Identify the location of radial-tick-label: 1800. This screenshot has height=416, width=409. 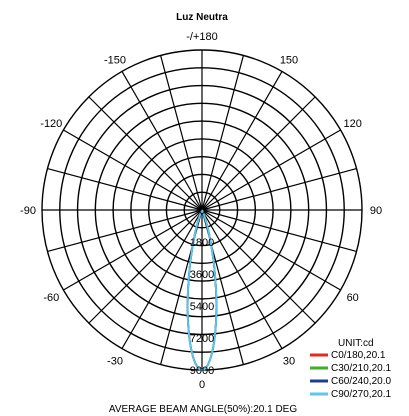
(202, 243).